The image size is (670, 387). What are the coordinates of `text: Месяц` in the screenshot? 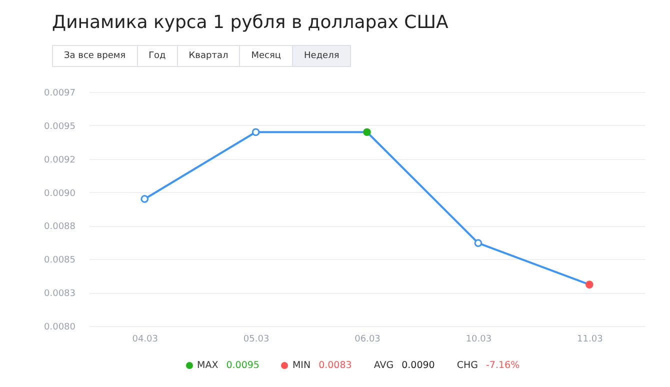 It's located at (267, 56).